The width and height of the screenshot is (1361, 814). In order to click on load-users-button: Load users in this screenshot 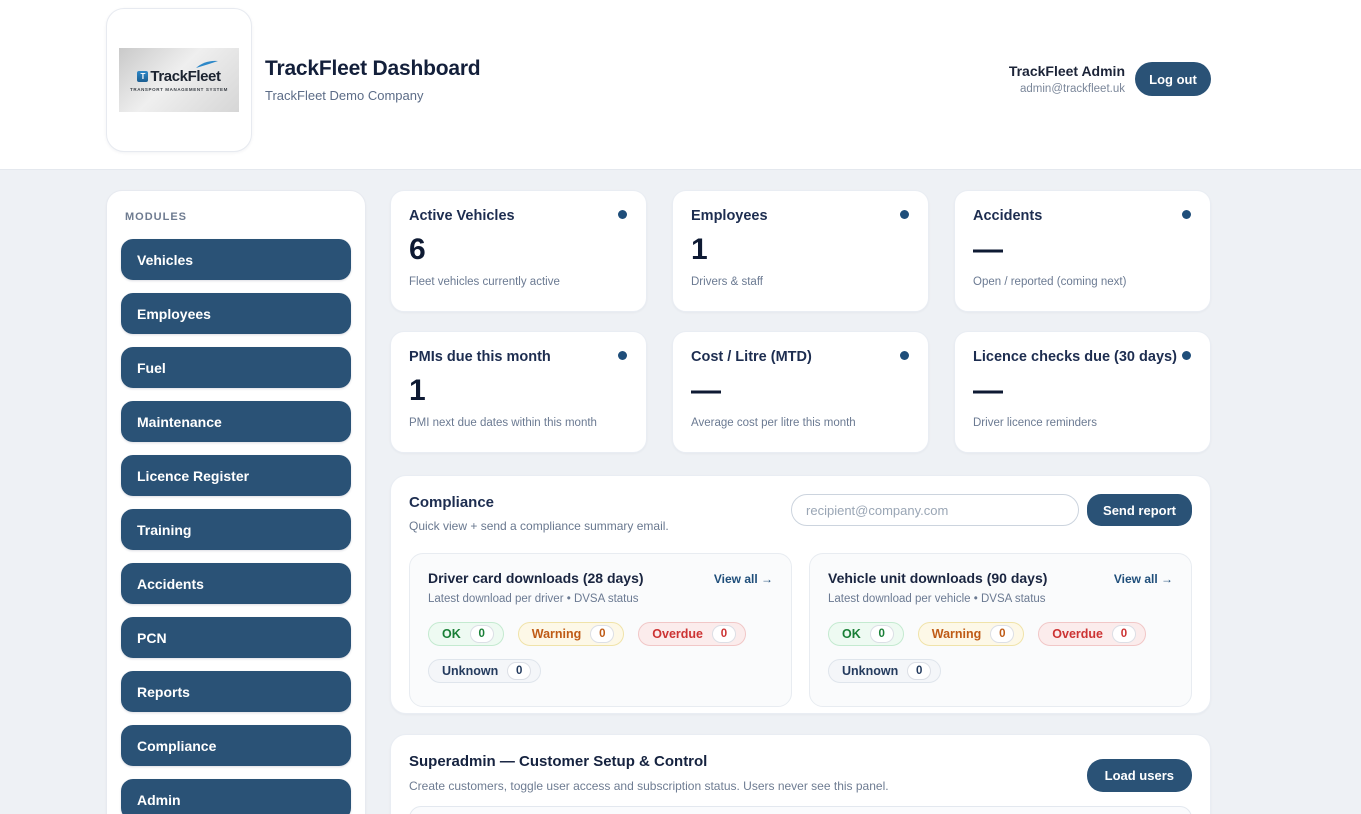, I will do `click(1139, 775)`.